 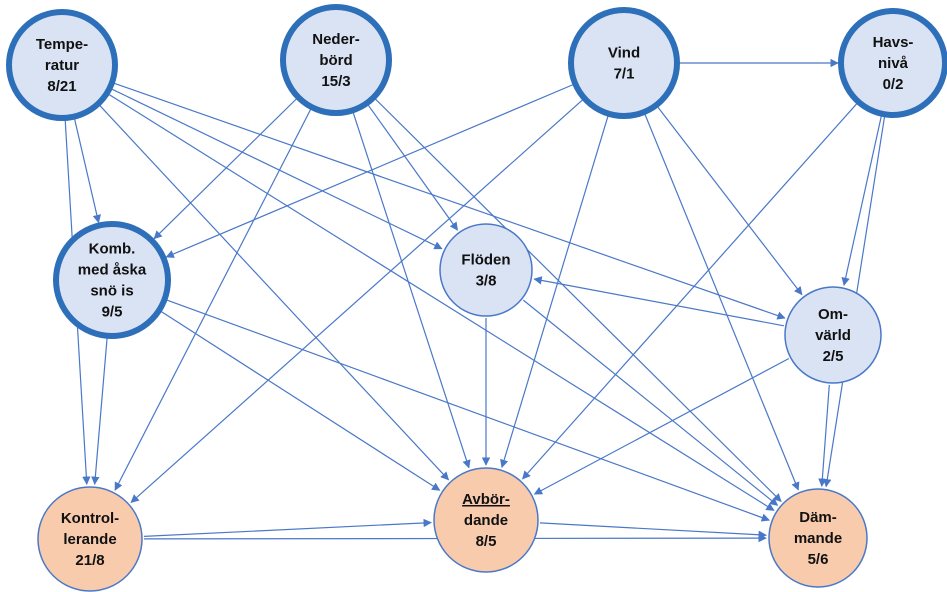 What do you see at coordinates (99, 411) in the screenshot?
I see `edge-komb-to-kontrollerande` at bounding box center [99, 411].